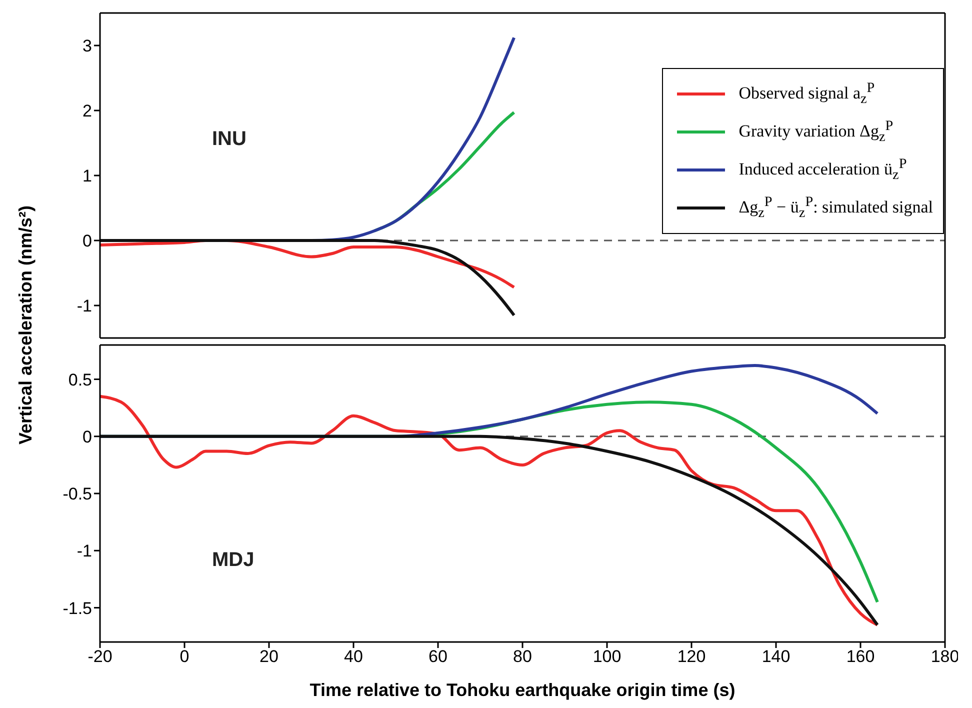 The image size is (972, 708). What do you see at coordinates (185, 656) in the screenshot?
I see `x-tick-label: 0` at bounding box center [185, 656].